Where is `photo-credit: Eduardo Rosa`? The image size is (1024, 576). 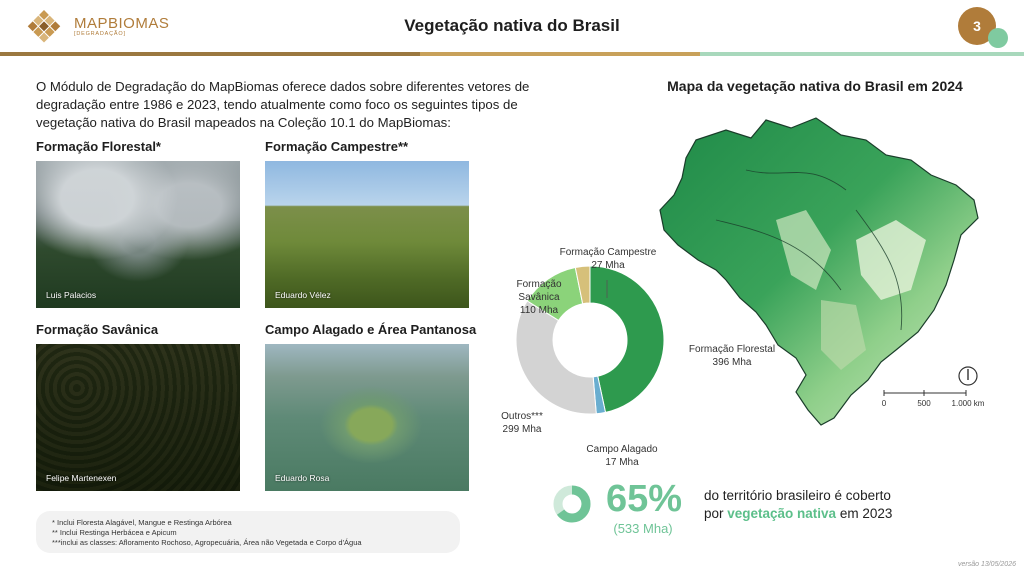 photo-credit: Eduardo Rosa is located at coordinates (302, 478).